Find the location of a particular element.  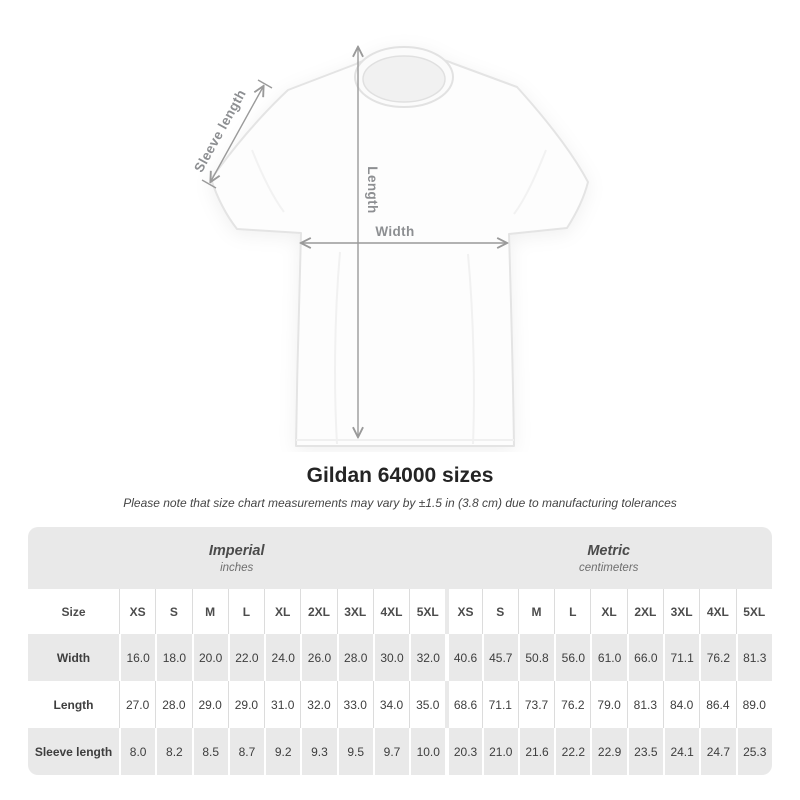

measurement-value-cell: 25.3 is located at coordinates (753, 751).